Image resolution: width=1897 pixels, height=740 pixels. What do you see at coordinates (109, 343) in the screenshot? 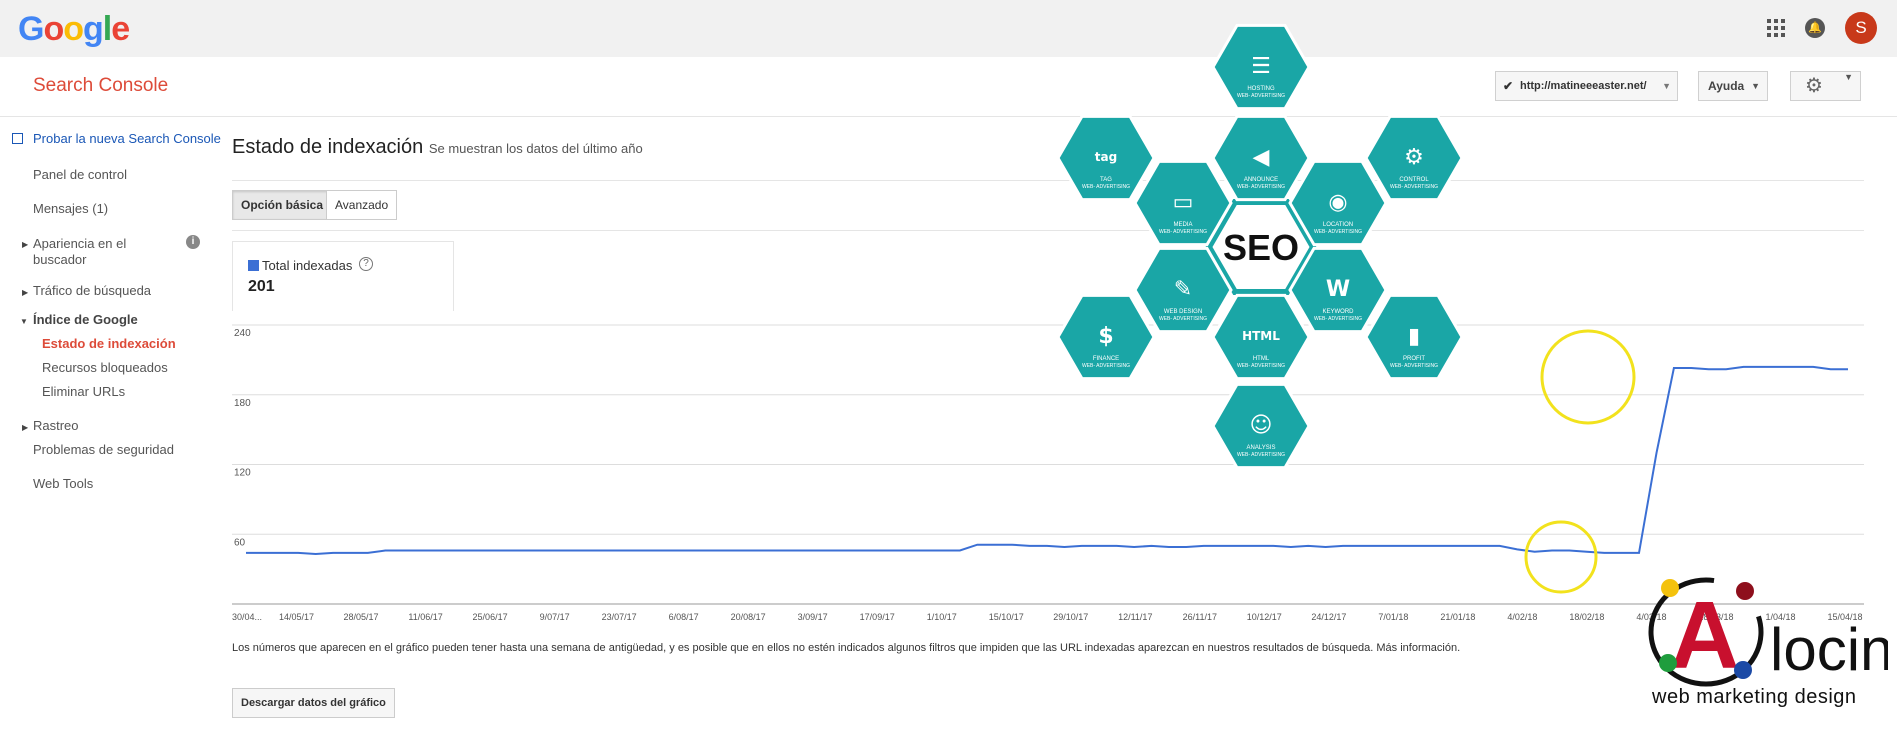
I see `sidebar-item-index-status: Estado de indexación` at bounding box center [109, 343].